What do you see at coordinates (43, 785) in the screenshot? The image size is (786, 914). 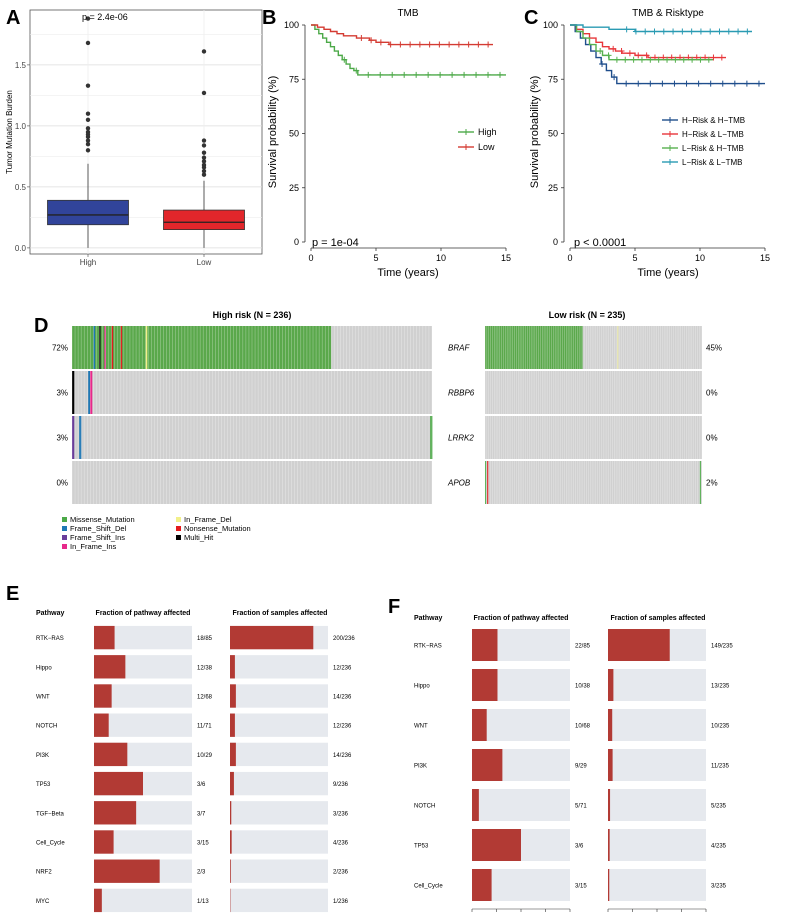 I see `pathway-label: TP53` at bounding box center [43, 785].